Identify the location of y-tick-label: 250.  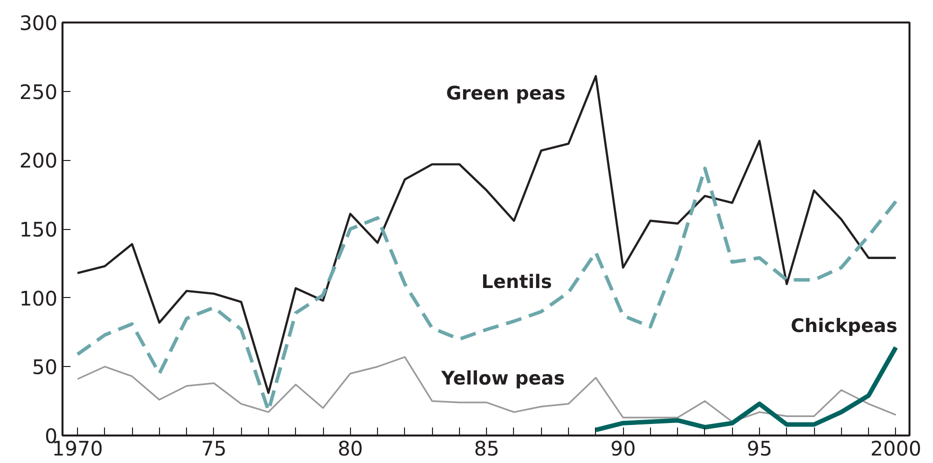
(38, 92).